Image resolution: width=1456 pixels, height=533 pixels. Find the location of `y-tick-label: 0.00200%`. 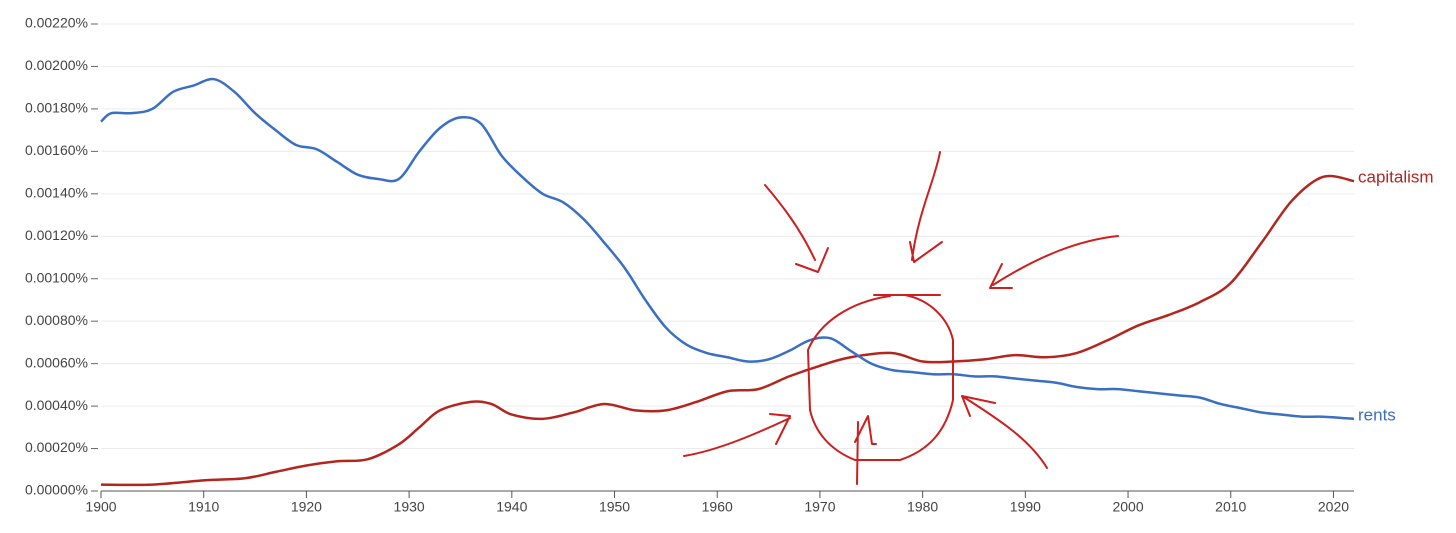

y-tick-label: 0.00200% is located at coordinates (56, 65).